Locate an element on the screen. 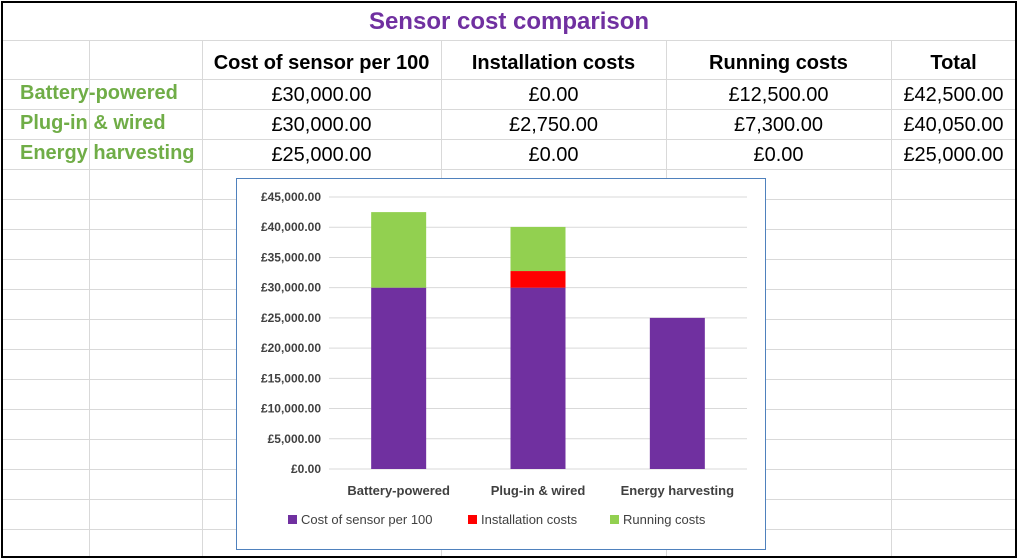  x-tick-label: Energy harvesting is located at coordinates (677, 490).